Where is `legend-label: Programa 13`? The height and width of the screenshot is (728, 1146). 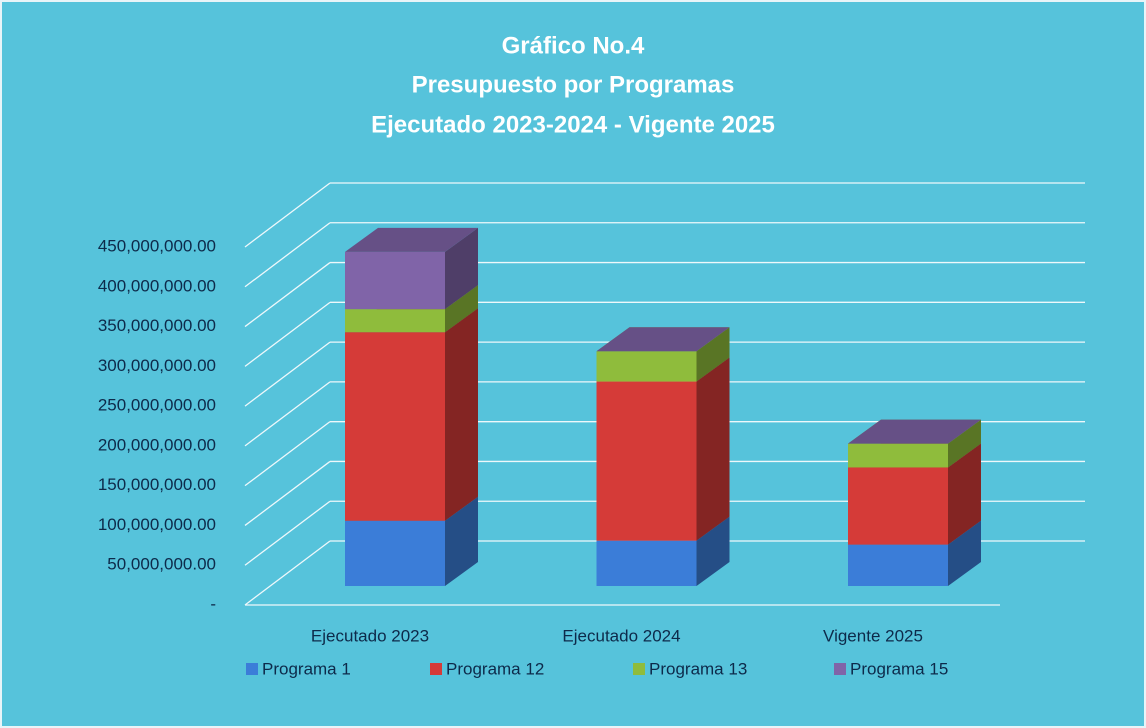 legend-label: Programa 13 is located at coordinates (698, 668).